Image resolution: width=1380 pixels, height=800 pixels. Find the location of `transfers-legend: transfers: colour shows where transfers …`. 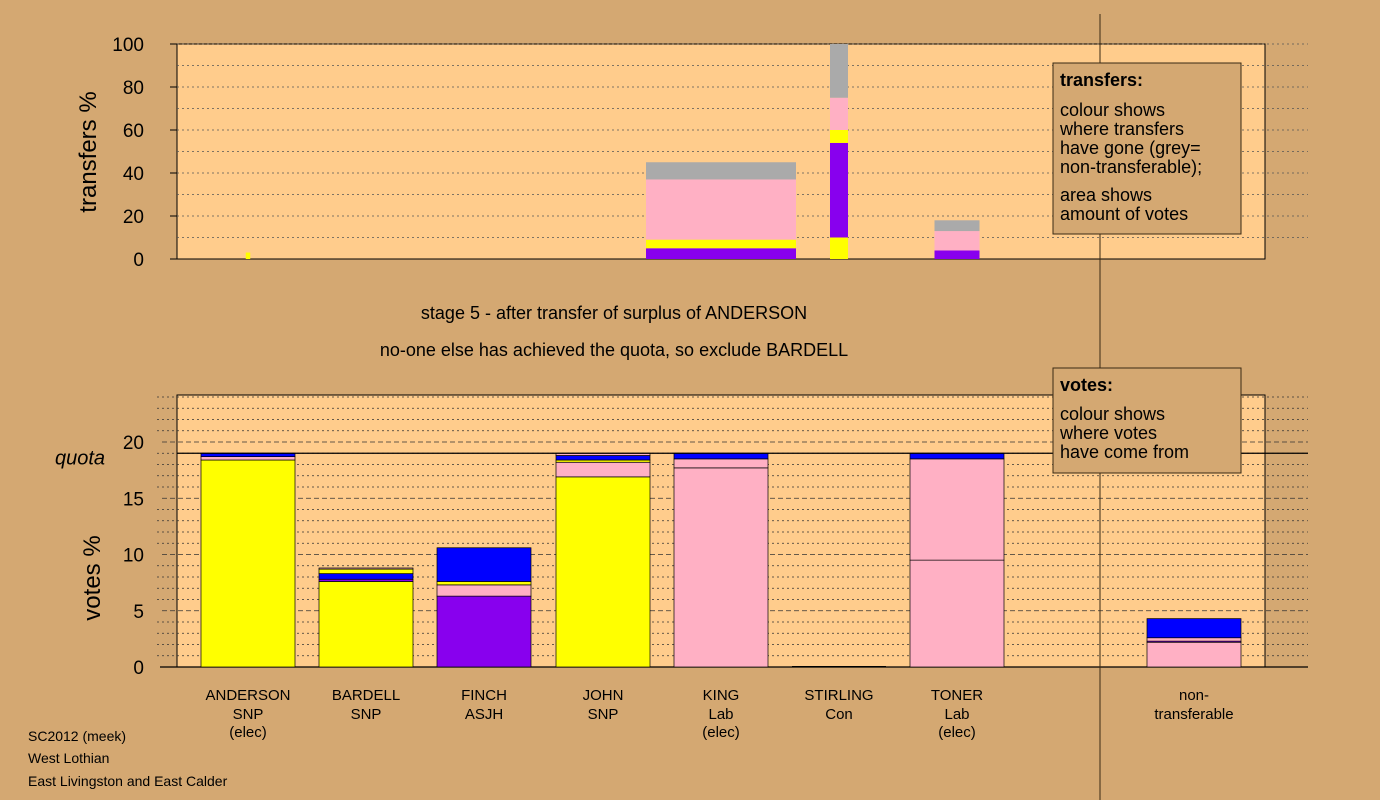

transfers-legend: transfers: colour shows where transfers … is located at coordinates (1147, 148).